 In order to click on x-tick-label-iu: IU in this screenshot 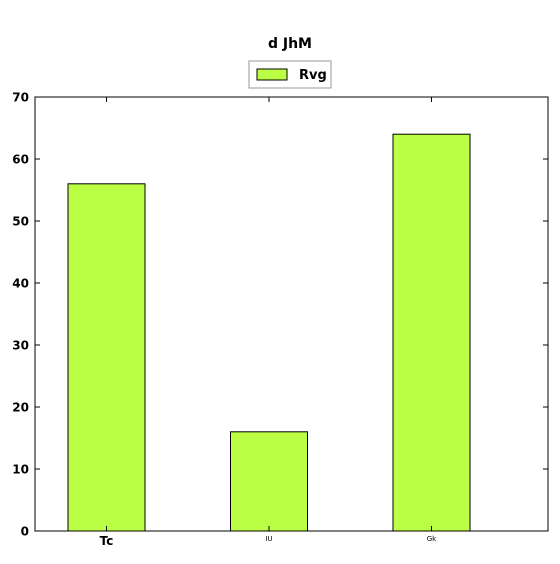, I will do `click(268, 539)`.